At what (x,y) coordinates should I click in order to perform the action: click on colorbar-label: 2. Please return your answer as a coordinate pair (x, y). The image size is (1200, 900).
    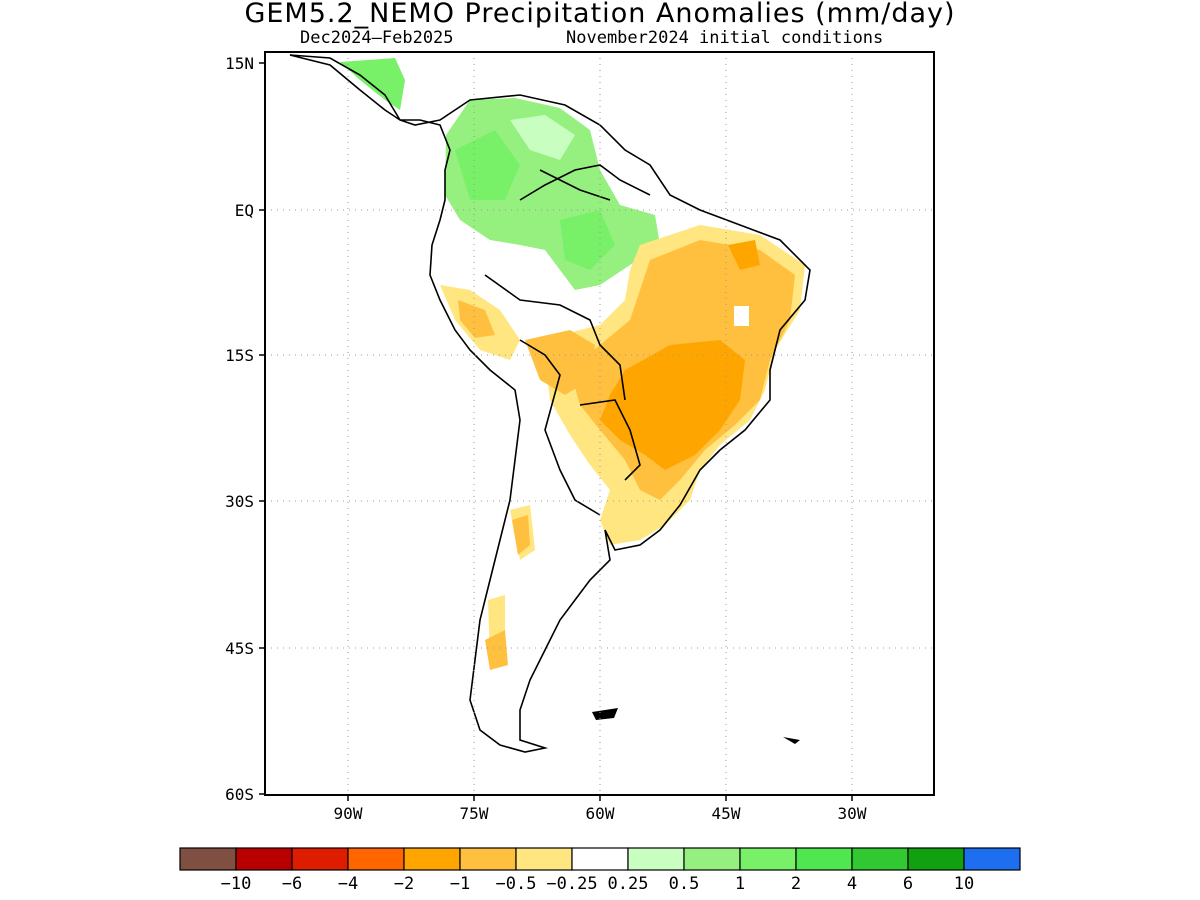
    Looking at the image, I should click on (796, 884).